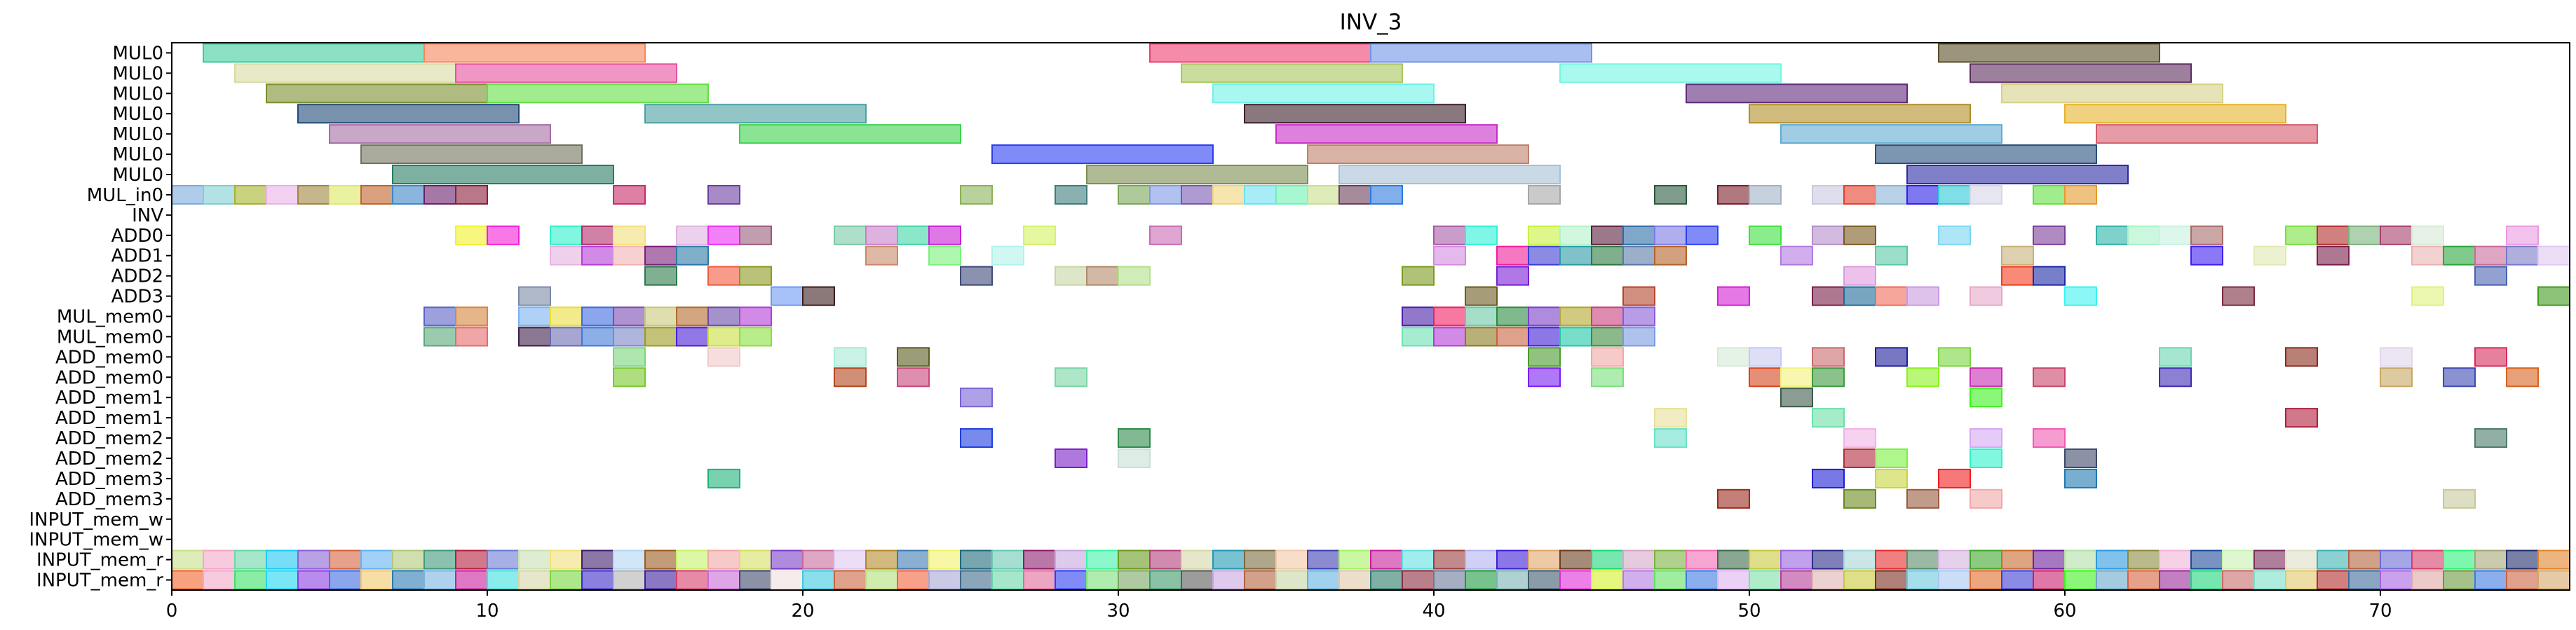 This screenshot has width=2576, height=630. What do you see at coordinates (1279, 606) in the screenshot?
I see `x-axis: 0 10 20 30 40 50 60 70` at bounding box center [1279, 606].